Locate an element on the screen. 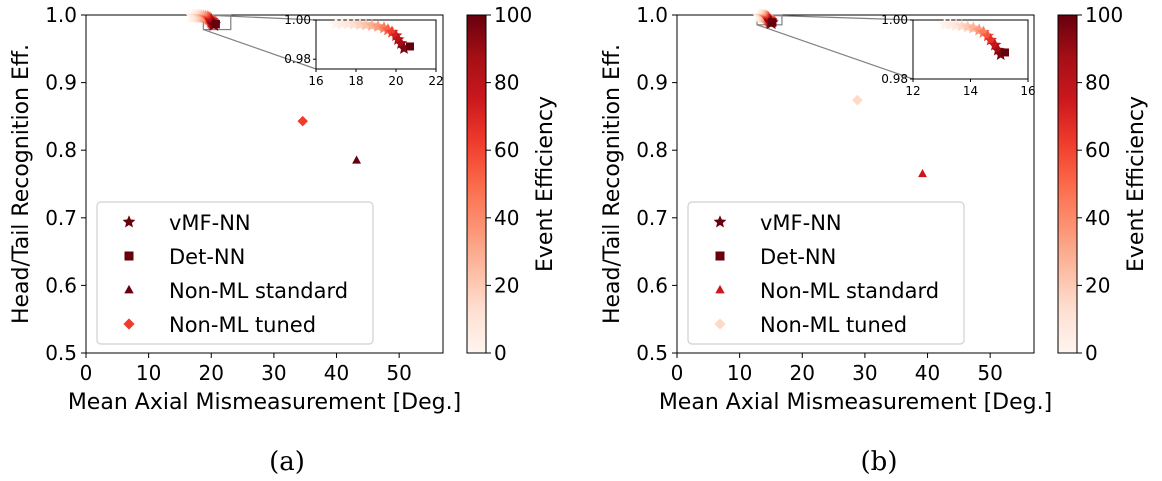 The width and height of the screenshot is (1162, 481). panel-caption: (b) is located at coordinates (879, 462).